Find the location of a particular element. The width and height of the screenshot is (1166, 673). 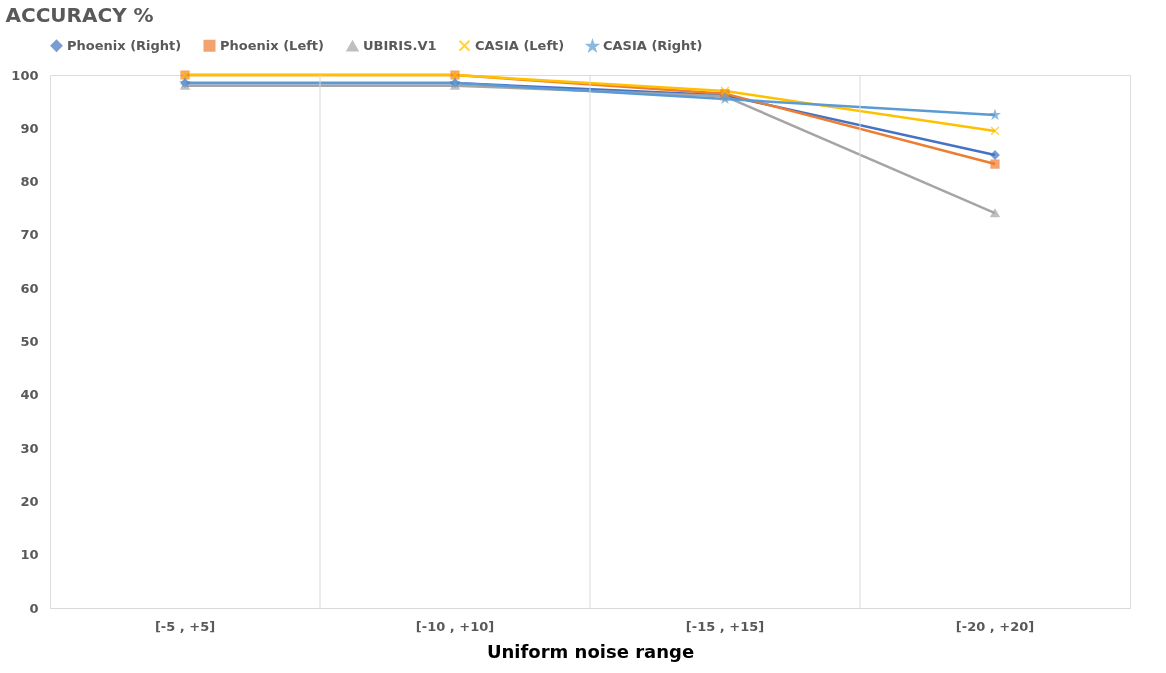

legend-label: Phoenix (Left) is located at coordinates (272, 45).